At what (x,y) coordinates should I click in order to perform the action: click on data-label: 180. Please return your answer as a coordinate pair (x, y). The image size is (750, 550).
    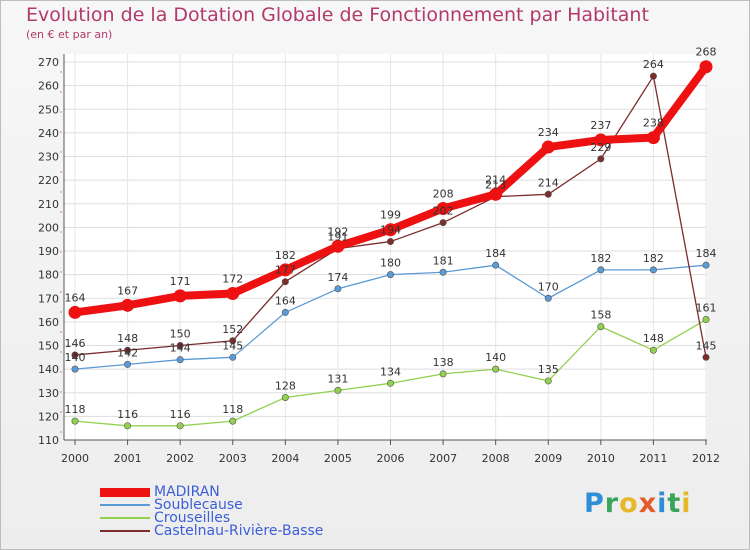
    Looking at the image, I should click on (390, 263).